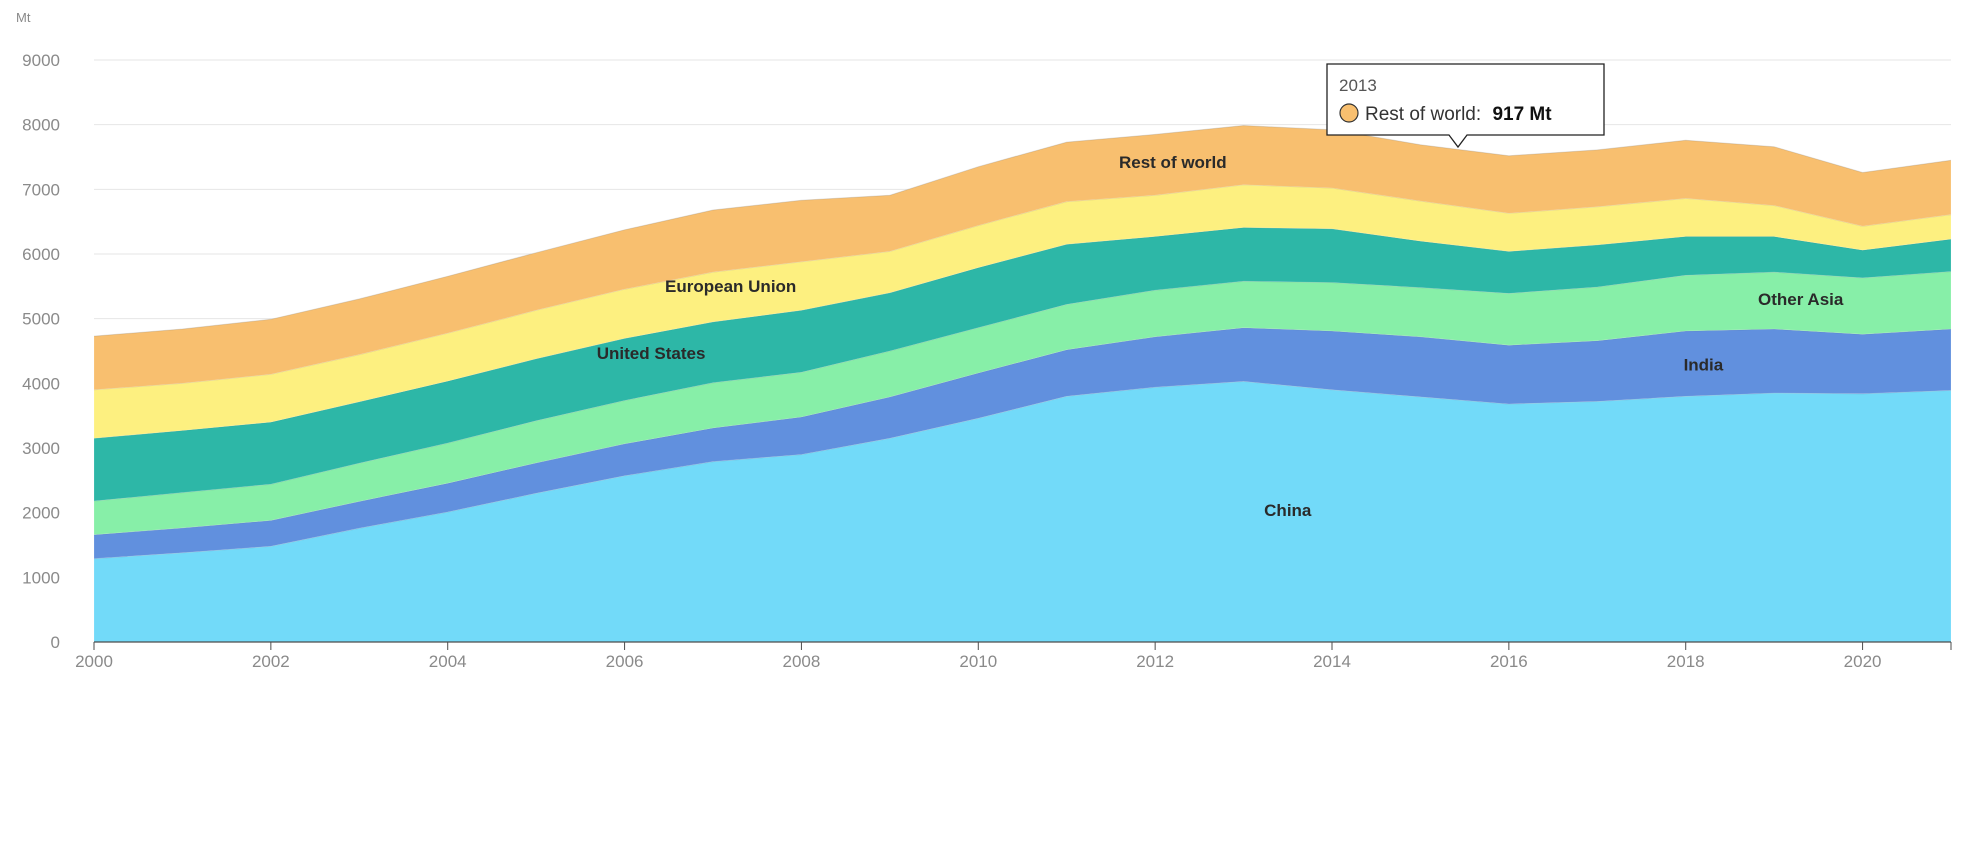  Describe the element at coordinates (1863, 661) in the screenshot. I see `x-tick-label: 2020` at that location.